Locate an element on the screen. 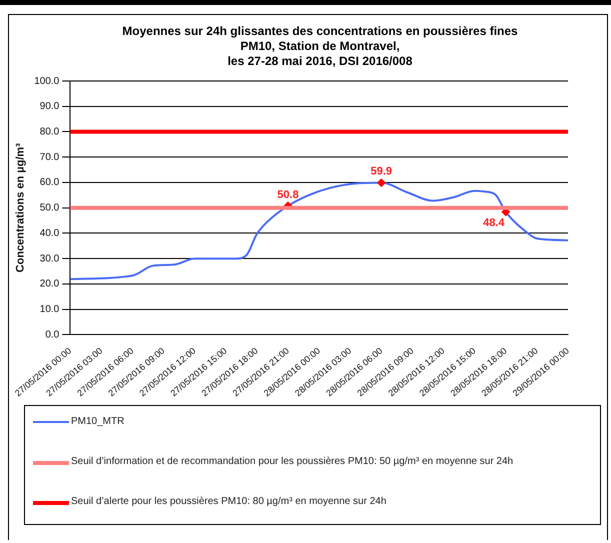 The height and width of the screenshot is (543, 611). y-axis-title: Concentrations en µg/m³ is located at coordinates (20, 207).